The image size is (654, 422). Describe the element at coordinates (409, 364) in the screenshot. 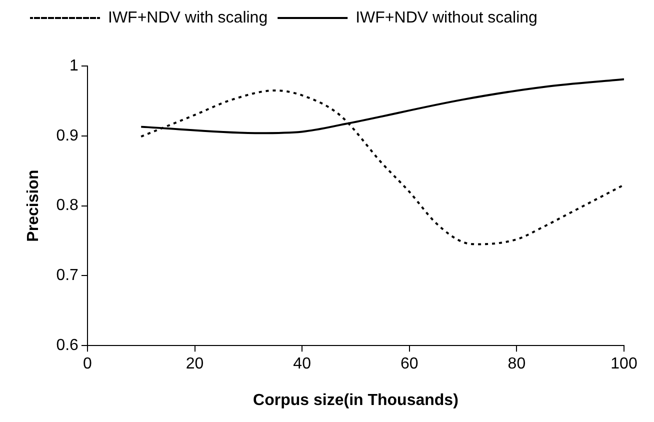

I see `x-tick-label: 60` at that location.